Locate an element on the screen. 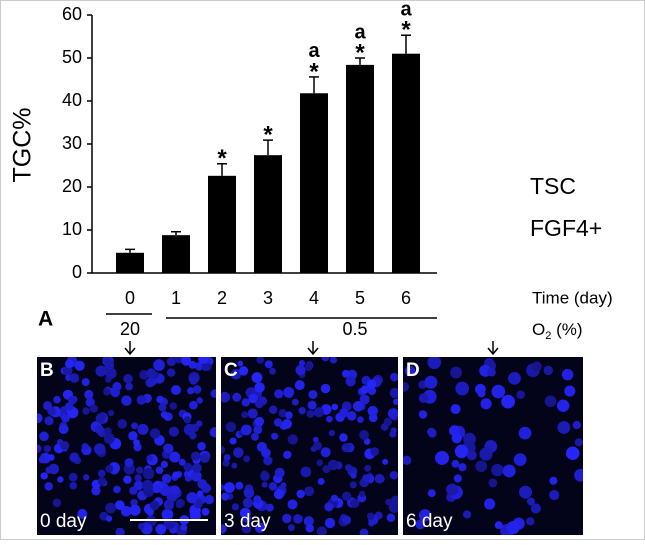 The image size is (645, 545). x-tick-label: 0 is located at coordinates (130, 298).